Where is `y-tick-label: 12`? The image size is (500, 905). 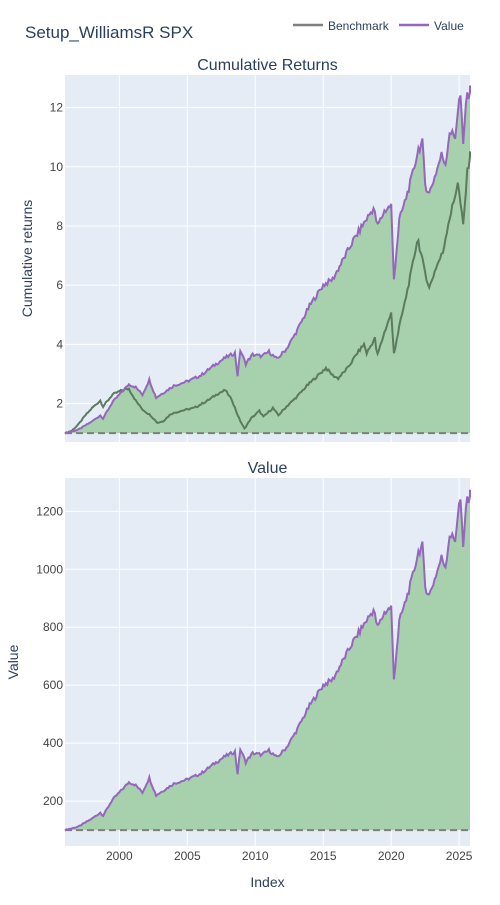 y-tick-label: 12 is located at coordinates (57, 108).